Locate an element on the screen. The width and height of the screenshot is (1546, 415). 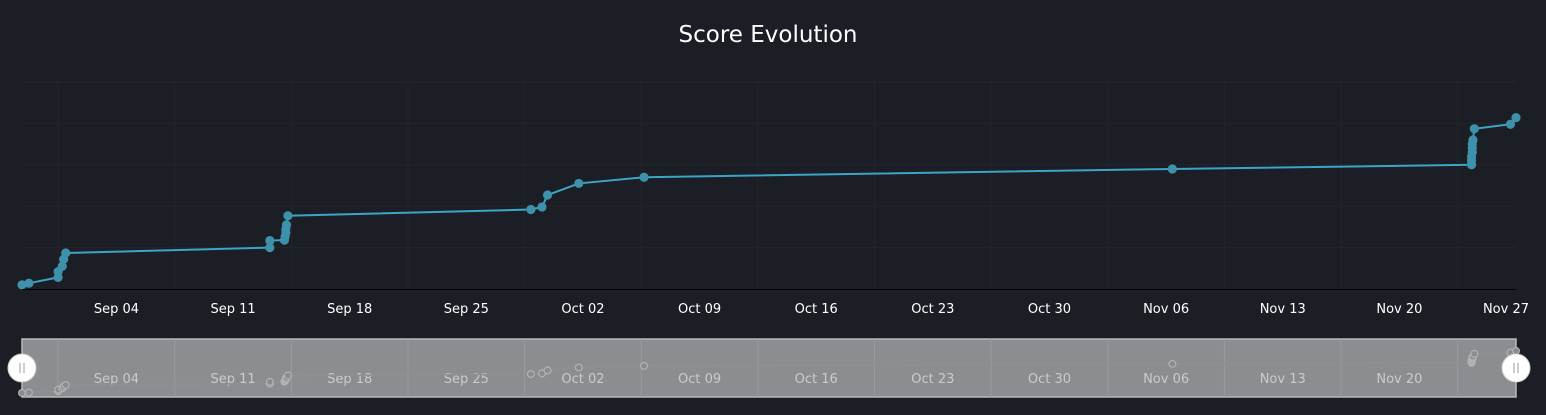
navigator-tick-label: Nov 06 is located at coordinates (1166, 379).